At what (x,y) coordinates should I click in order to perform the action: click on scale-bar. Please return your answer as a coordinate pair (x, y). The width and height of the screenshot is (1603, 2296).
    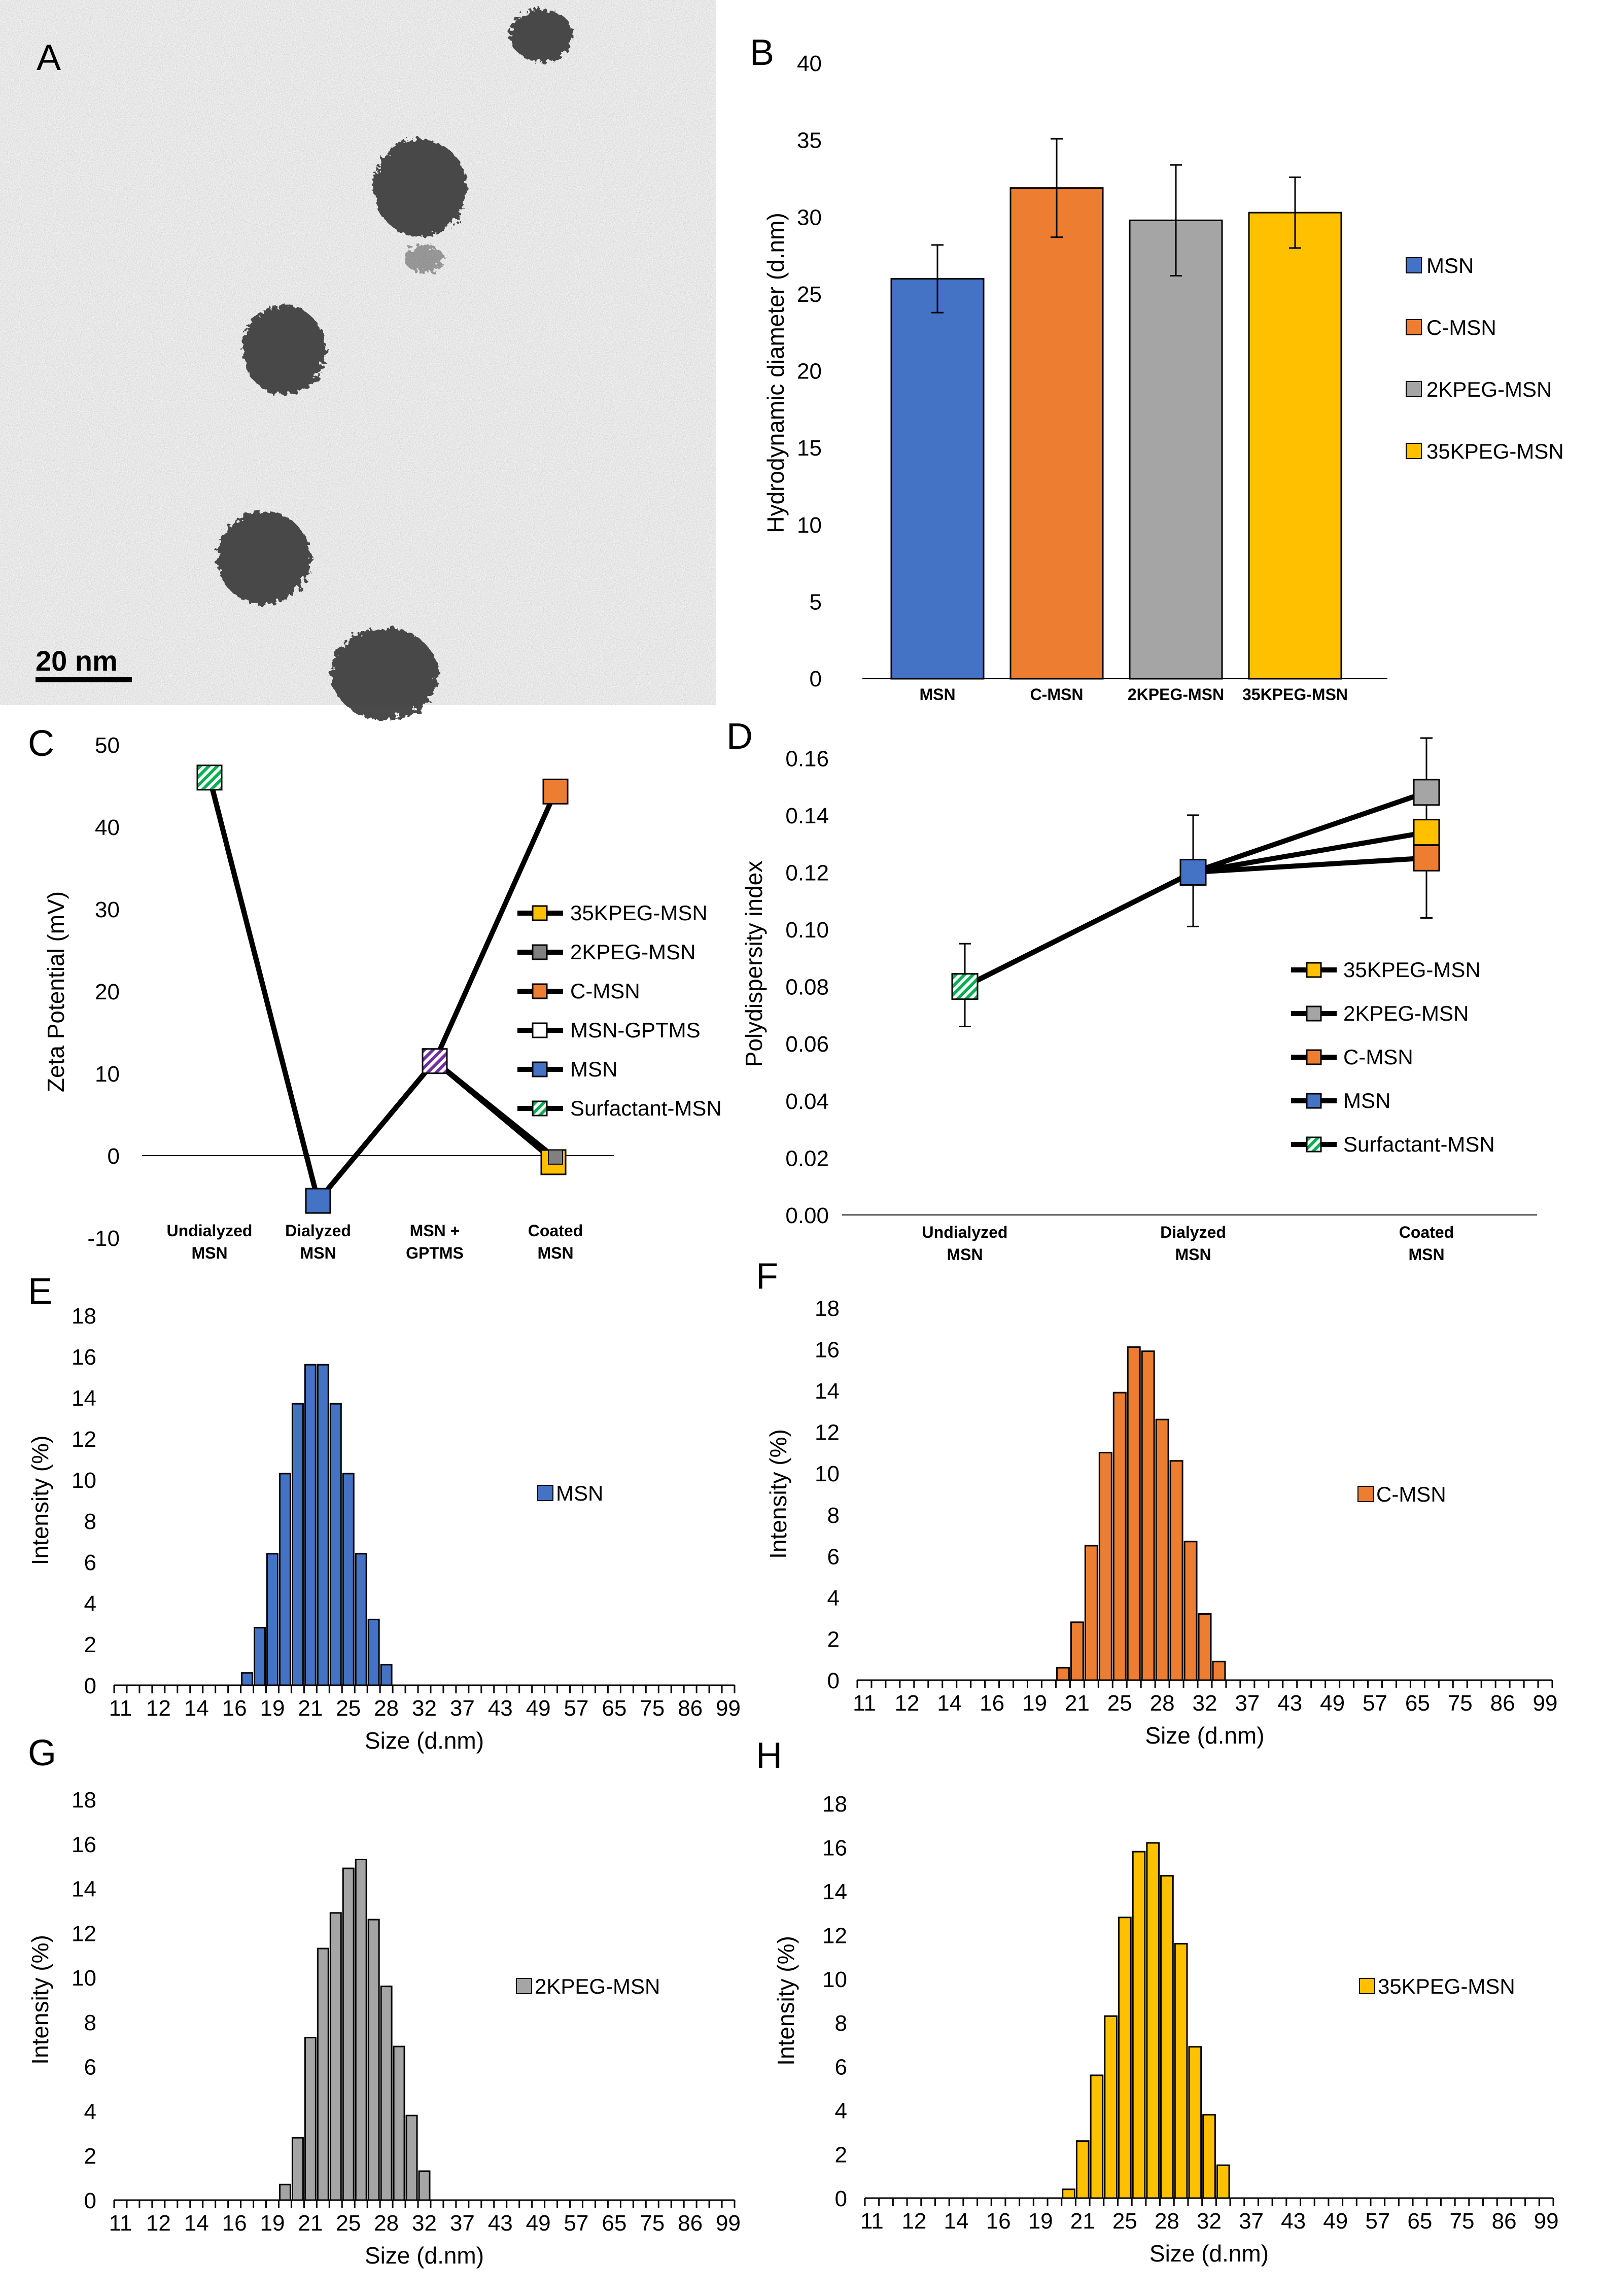
    Looking at the image, I should click on (84, 679).